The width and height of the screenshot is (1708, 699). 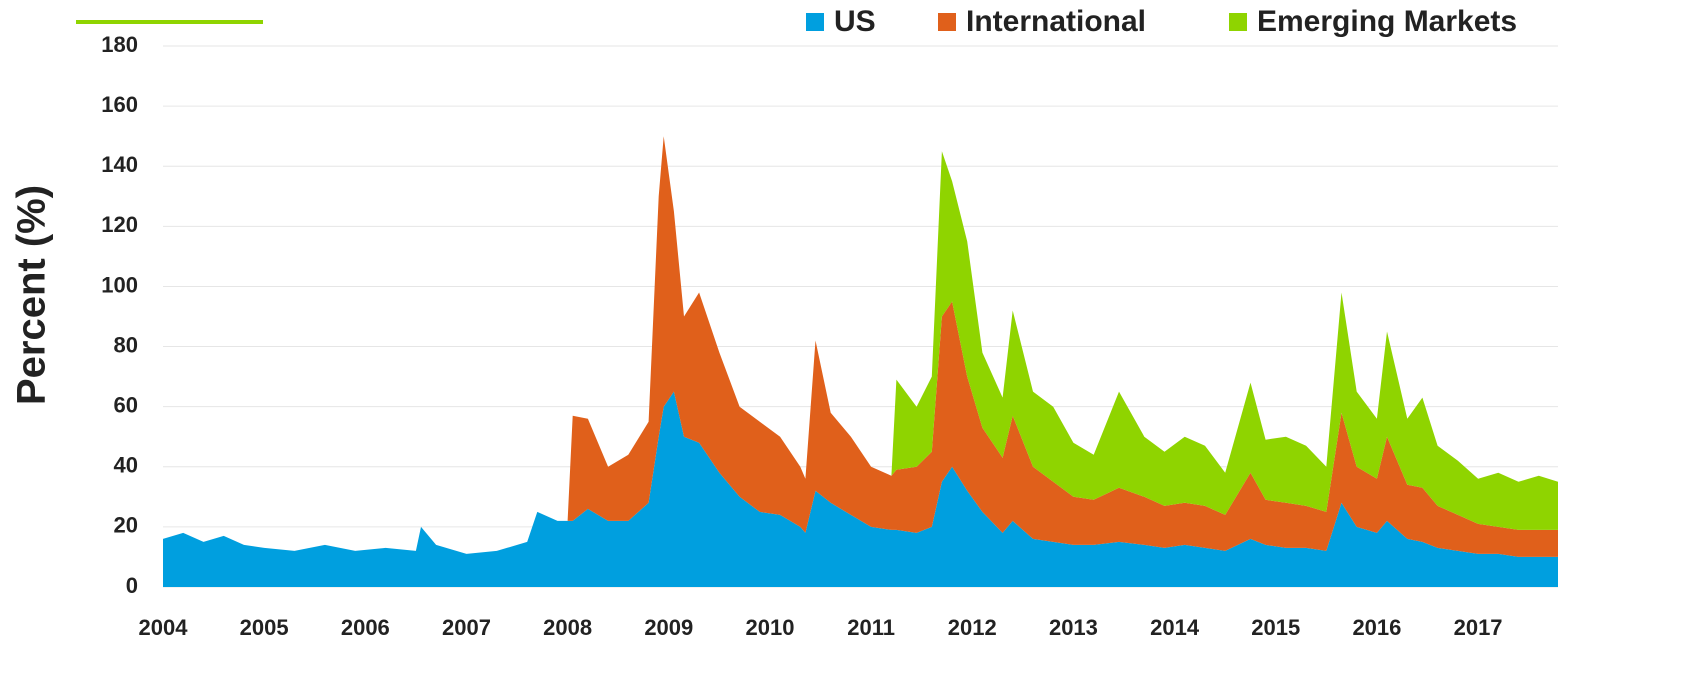 What do you see at coordinates (567, 627) in the screenshot?
I see `x-tick-label: 2008` at bounding box center [567, 627].